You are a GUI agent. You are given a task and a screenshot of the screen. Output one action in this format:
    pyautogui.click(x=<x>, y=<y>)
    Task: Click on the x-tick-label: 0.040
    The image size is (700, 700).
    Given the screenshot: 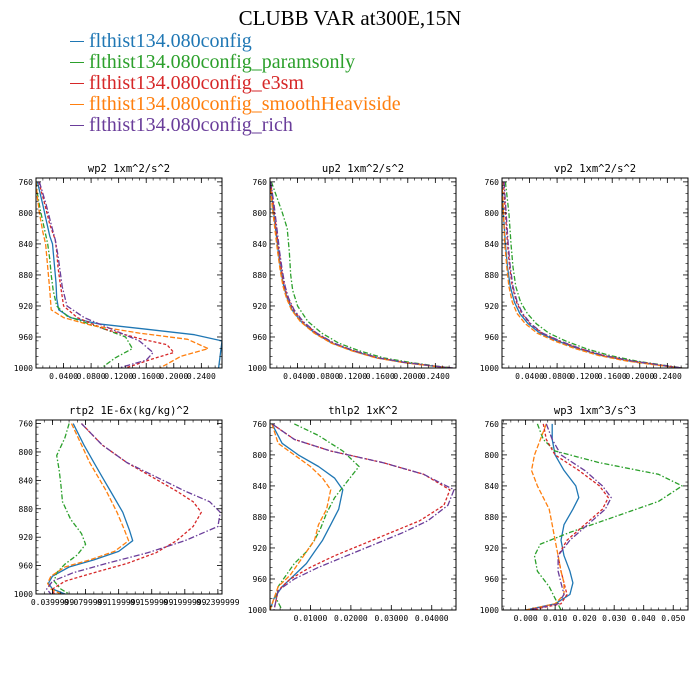 What is the action you would take?
    pyautogui.click(x=644, y=618)
    